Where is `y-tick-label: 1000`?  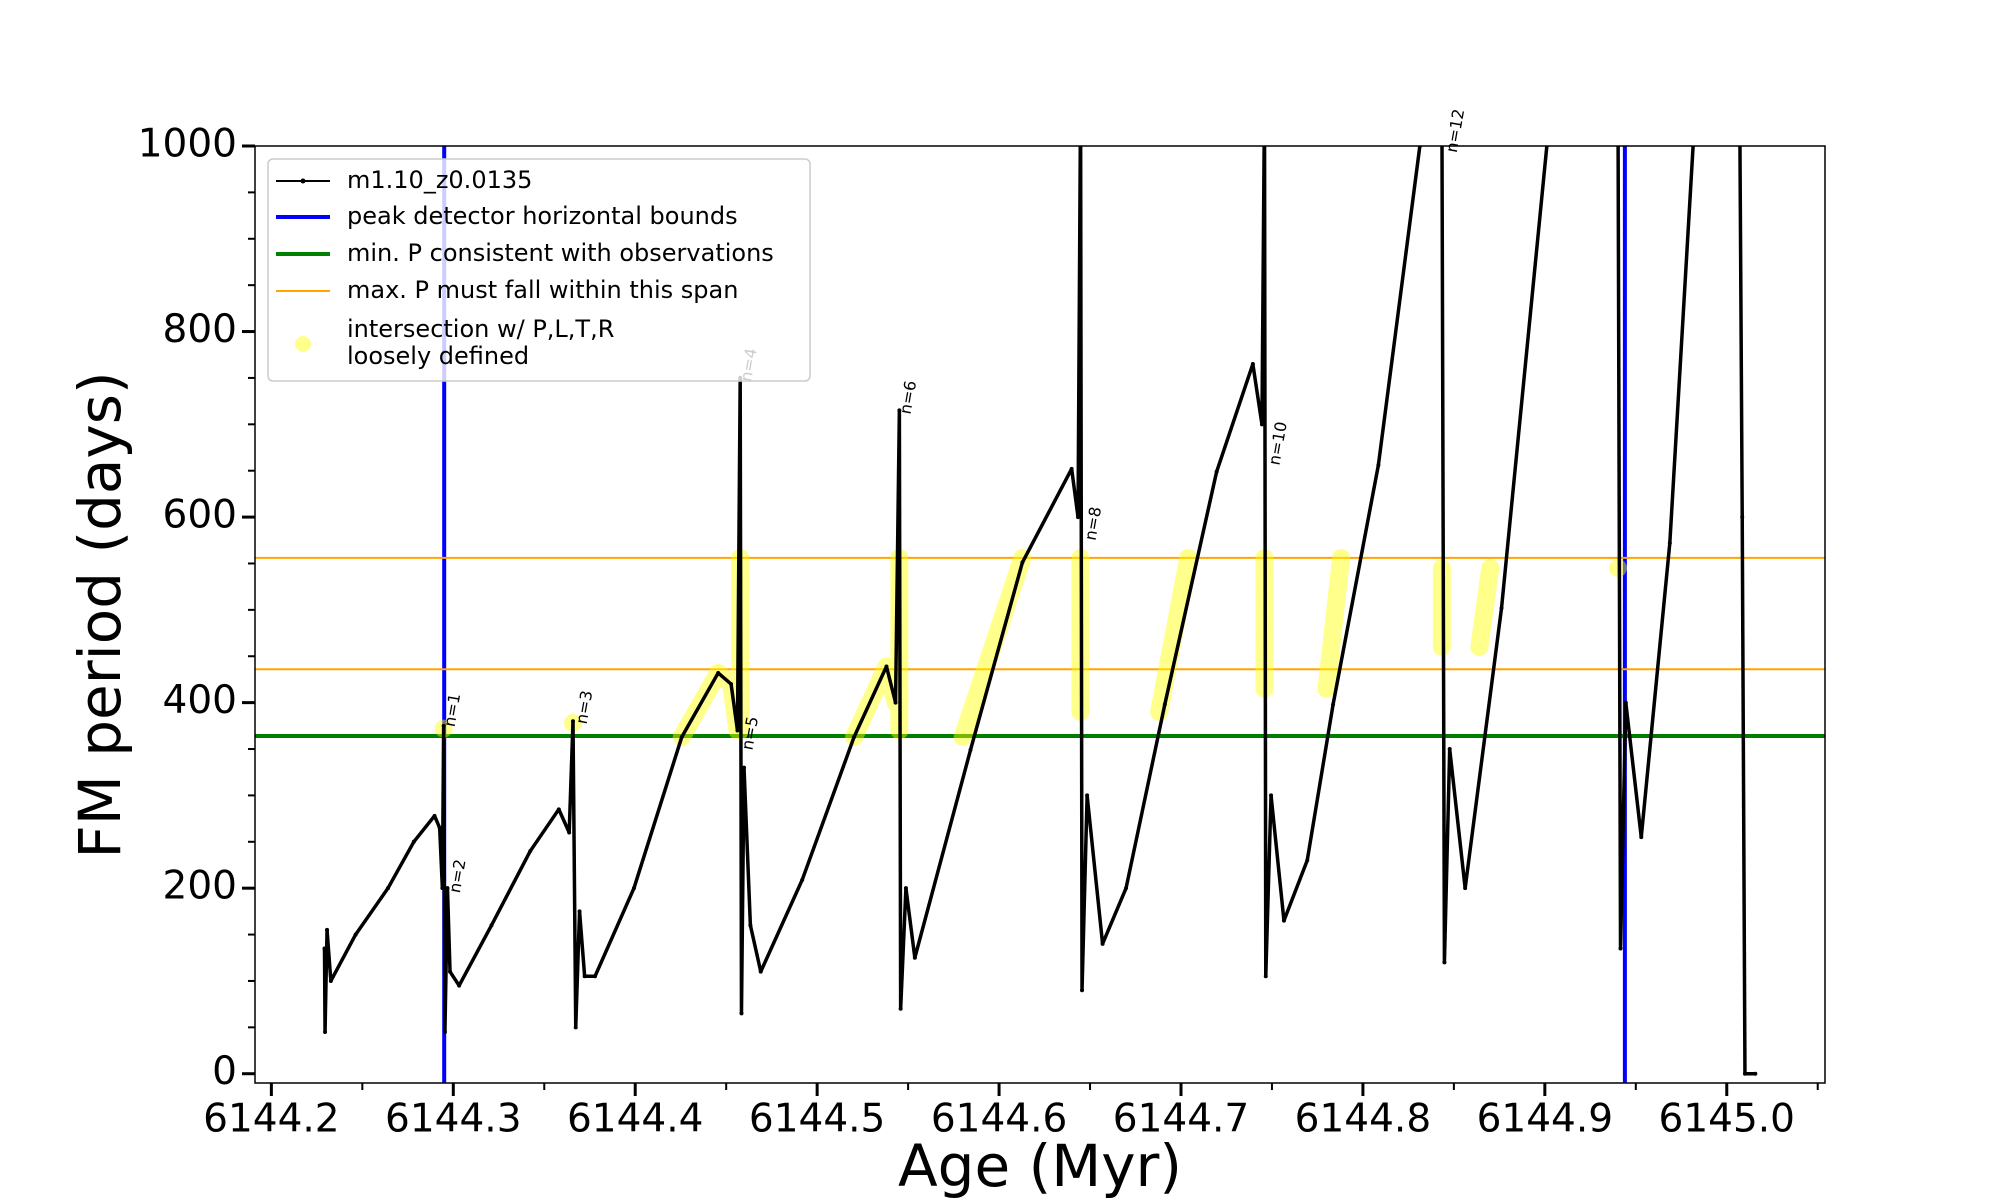 y-tick-label: 1000 is located at coordinates (187, 144).